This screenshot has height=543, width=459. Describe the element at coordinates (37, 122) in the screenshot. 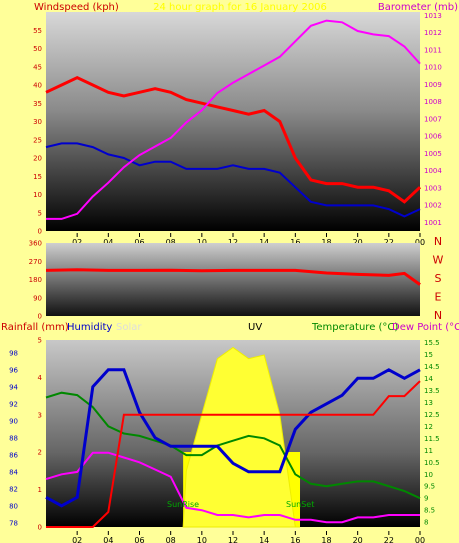

I see `y-tick-label: 30` at that location.